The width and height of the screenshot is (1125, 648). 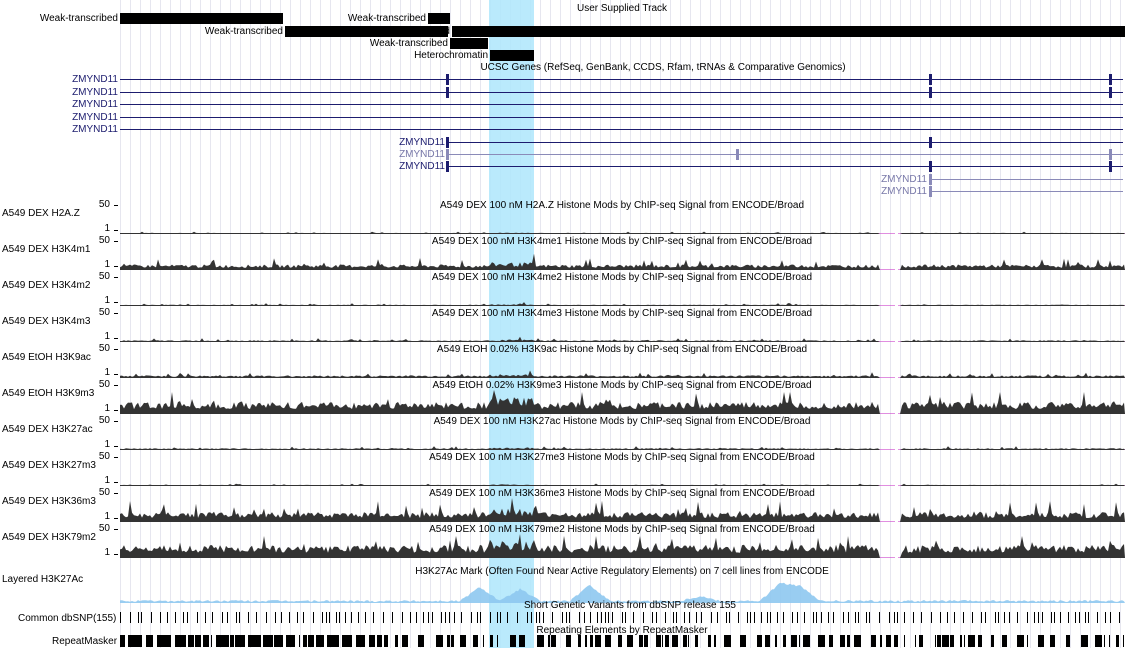 What do you see at coordinates (104, 312) in the screenshot?
I see `signal-scale-max: 50` at bounding box center [104, 312].